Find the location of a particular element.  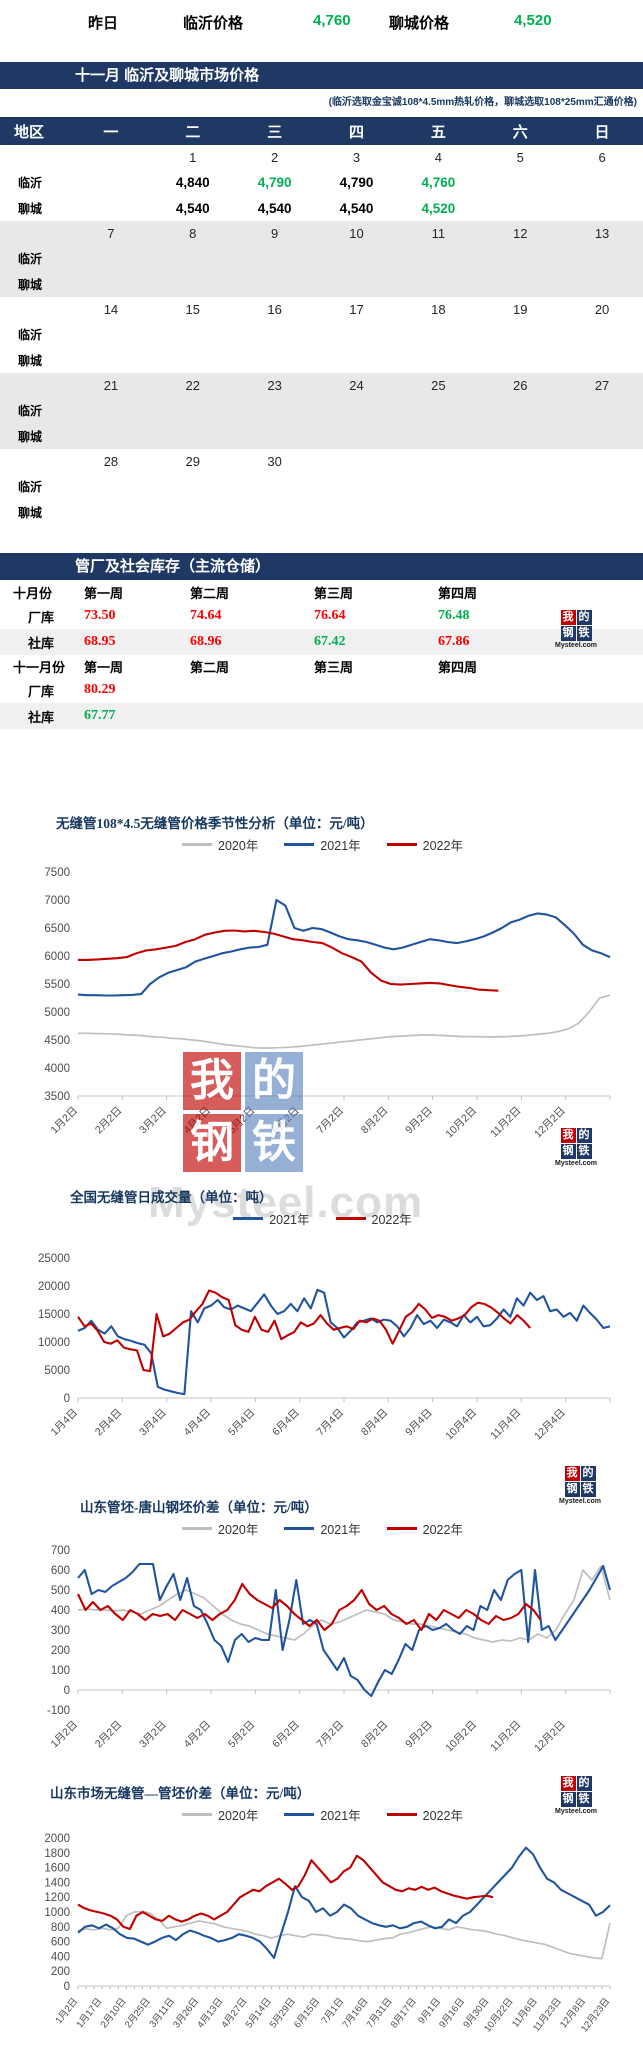

inventory-data-row: 社库 67.77 is located at coordinates (321, 716).